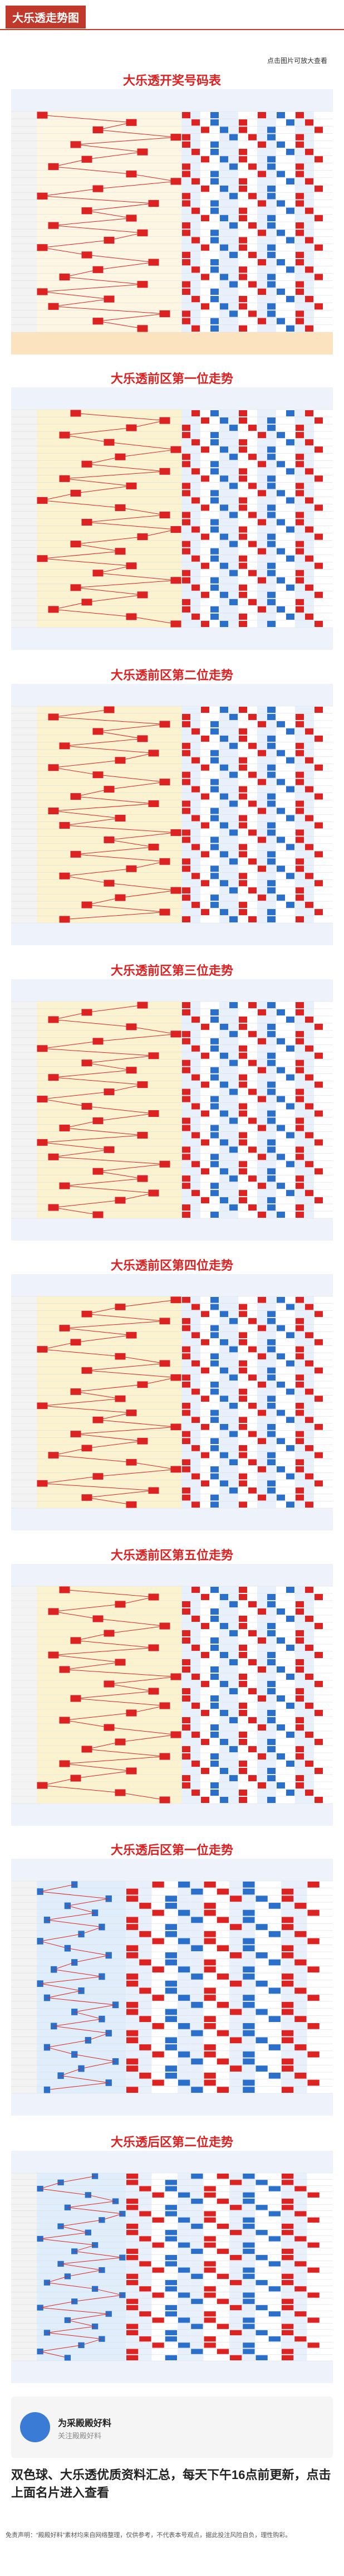  Describe the element at coordinates (172, 2104) in the screenshot. I see `footer-rows` at that location.